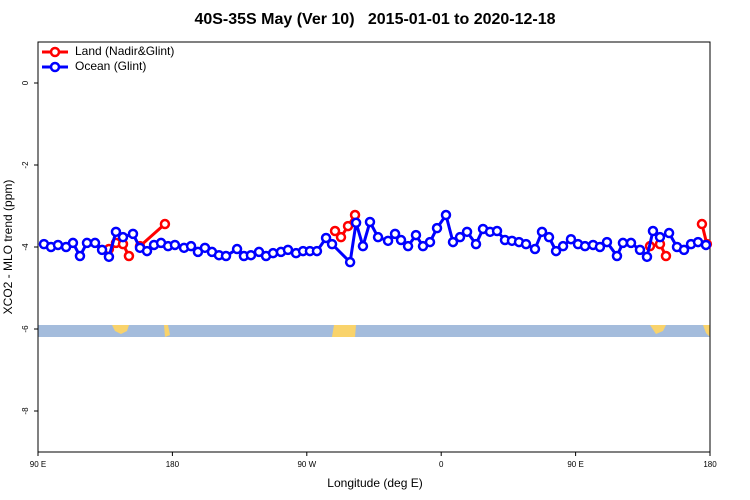  I want to click on legend-label: Ocean (Glint), so click(110, 66).